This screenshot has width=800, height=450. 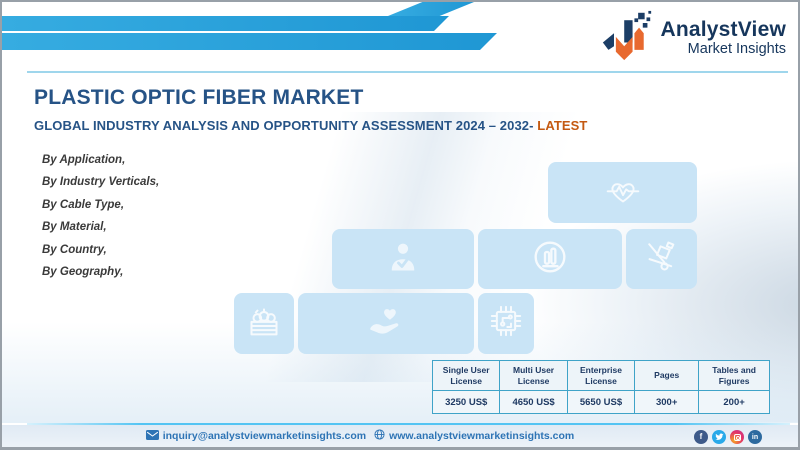 I want to click on header-divider, so click(x=407, y=72).